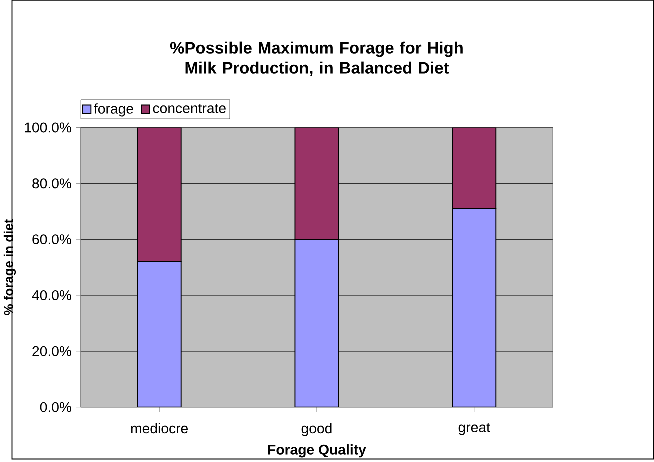  Describe the element at coordinates (114, 110) in the screenshot. I see `legend-label: forage` at that location.